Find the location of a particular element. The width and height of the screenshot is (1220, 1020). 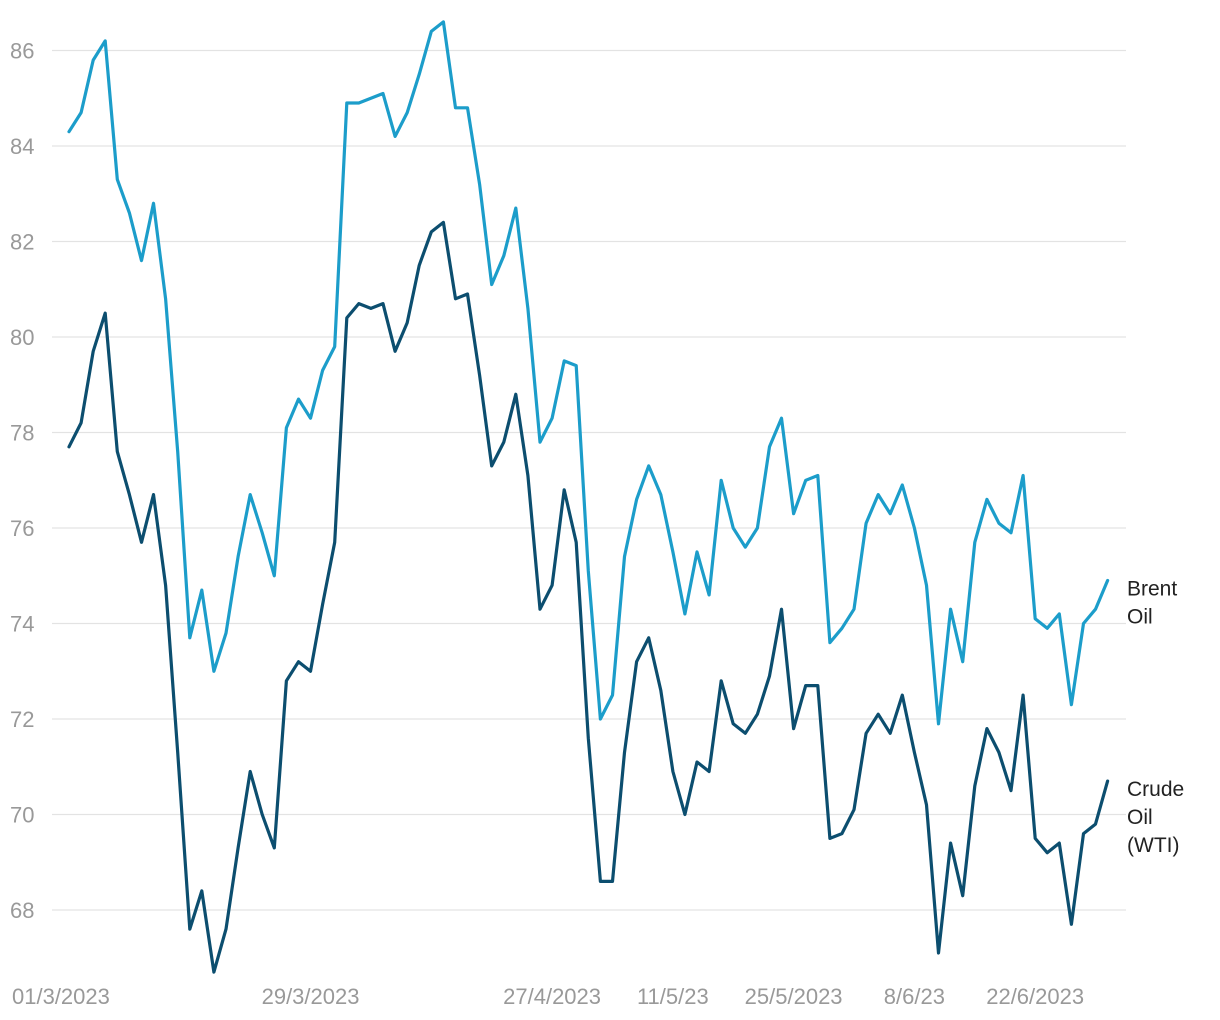

y-tick-label-76: 76 is located at coordinates (22, 528).